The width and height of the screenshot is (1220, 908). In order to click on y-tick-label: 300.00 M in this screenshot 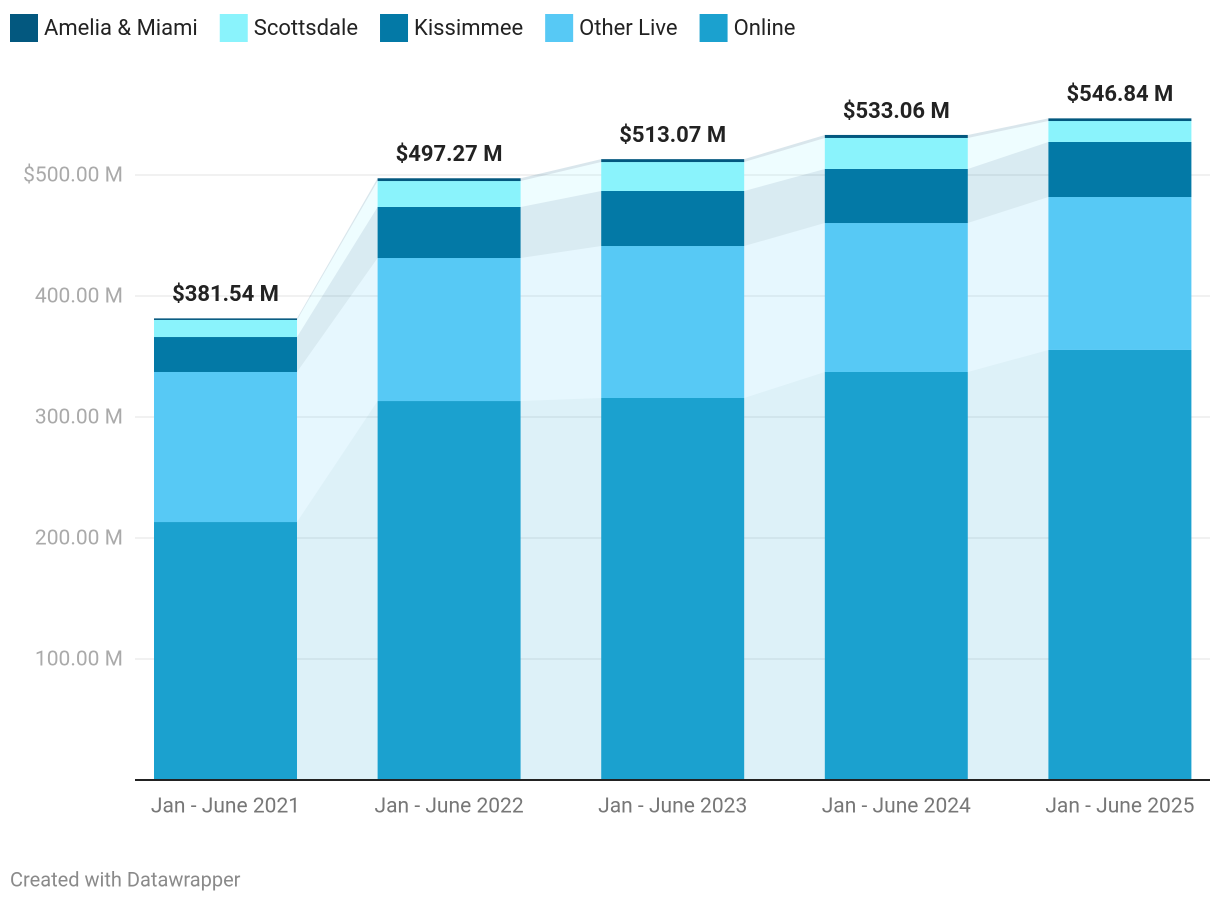, I will do `click(79, 418)`.